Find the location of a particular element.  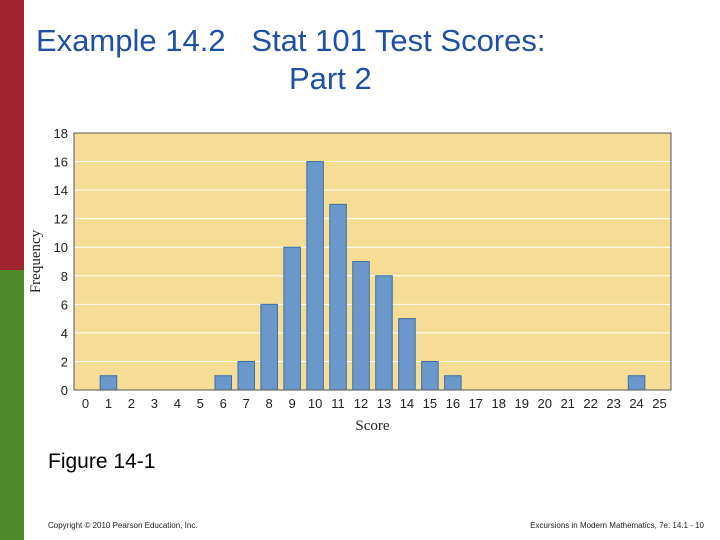

x-tick-label: 14 is located at coordinates (407, 403).